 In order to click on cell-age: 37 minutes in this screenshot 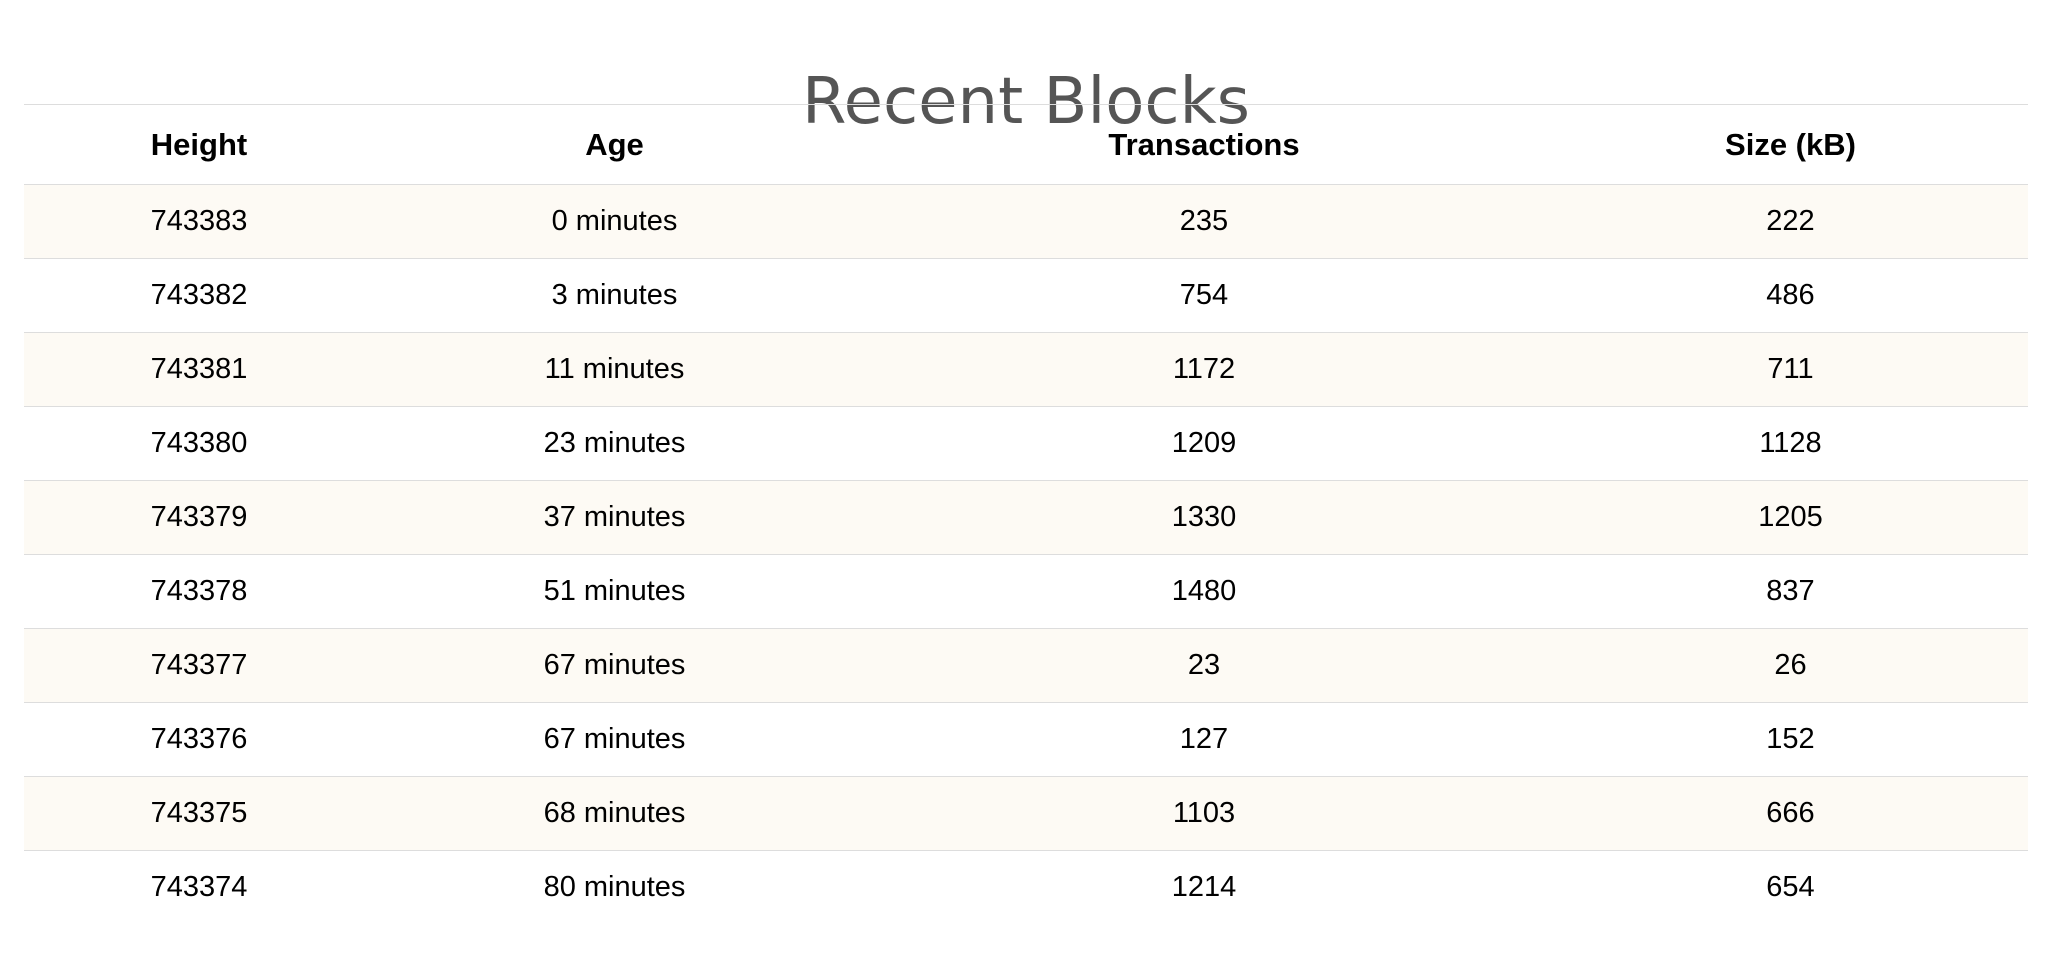, I will do `click(614, 517)`.